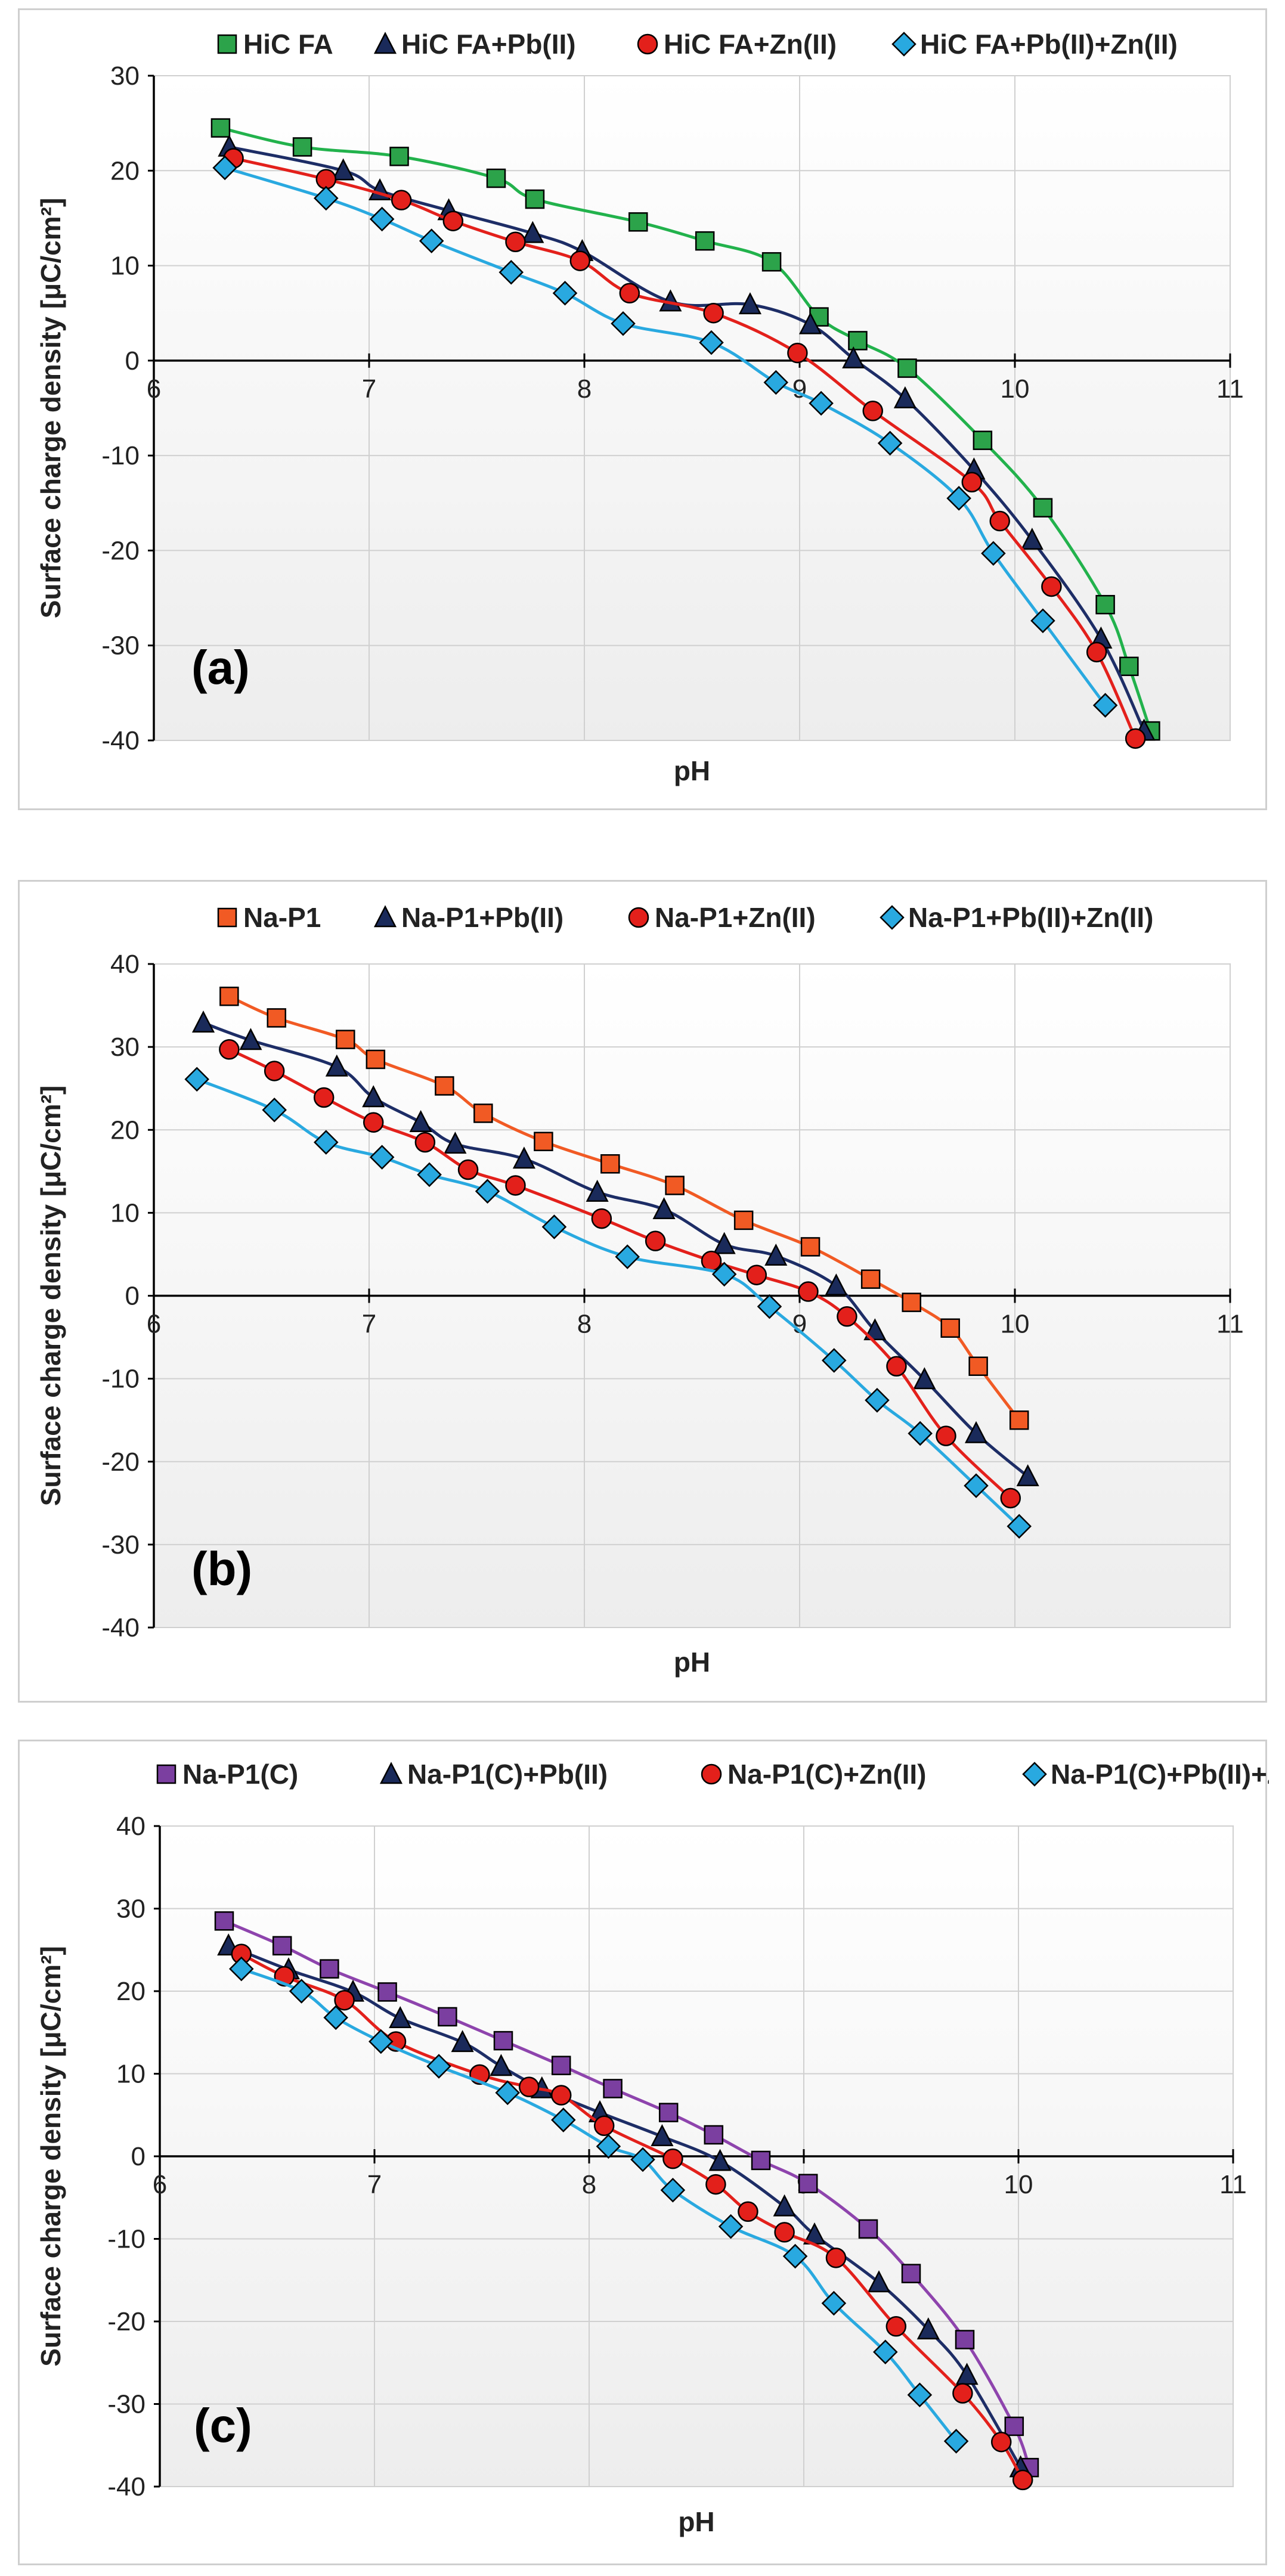 The image size is (1285, 2576). I want to click on panel-label: (b), so click(222, 1568).